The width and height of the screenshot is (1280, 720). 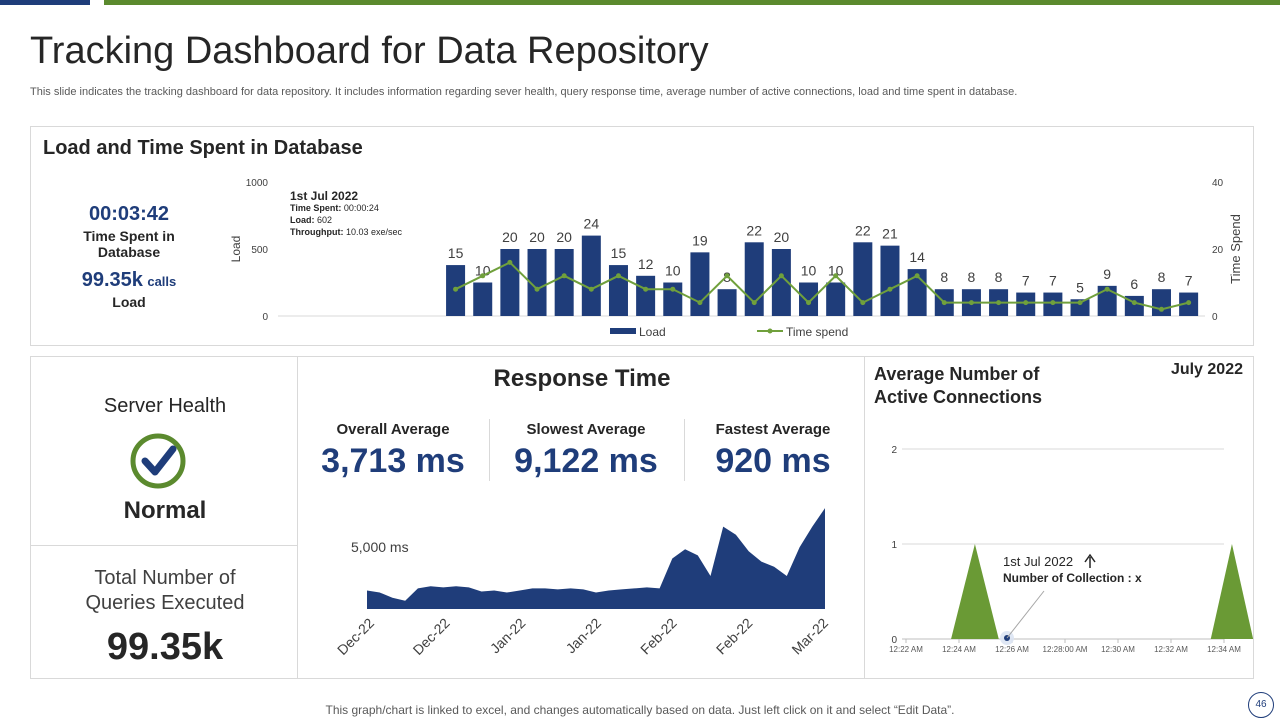 I want to click on x-tick-label: 12:24 AM, so click(x=959, y=649).